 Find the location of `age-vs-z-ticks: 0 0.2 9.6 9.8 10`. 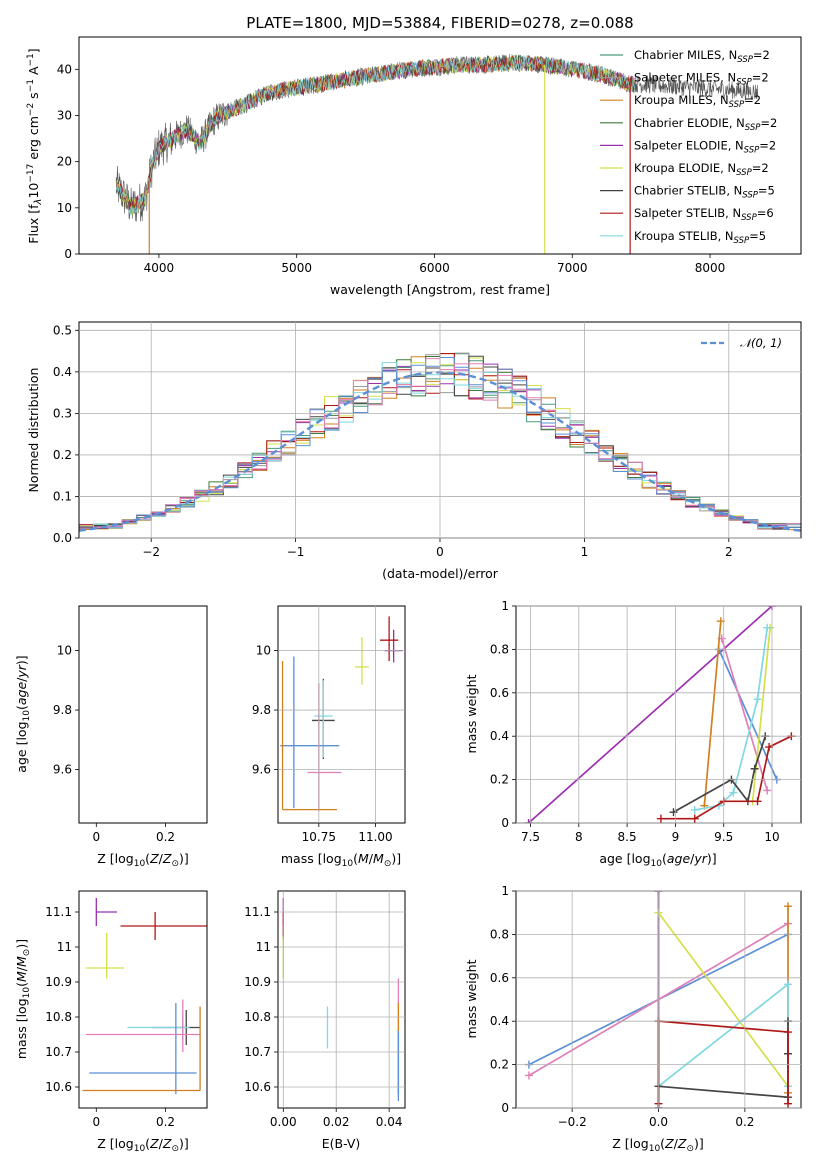

age-vs-z-ticks: 0 0.2 9.6 9.8 10 is located at coordinates (114, 744).